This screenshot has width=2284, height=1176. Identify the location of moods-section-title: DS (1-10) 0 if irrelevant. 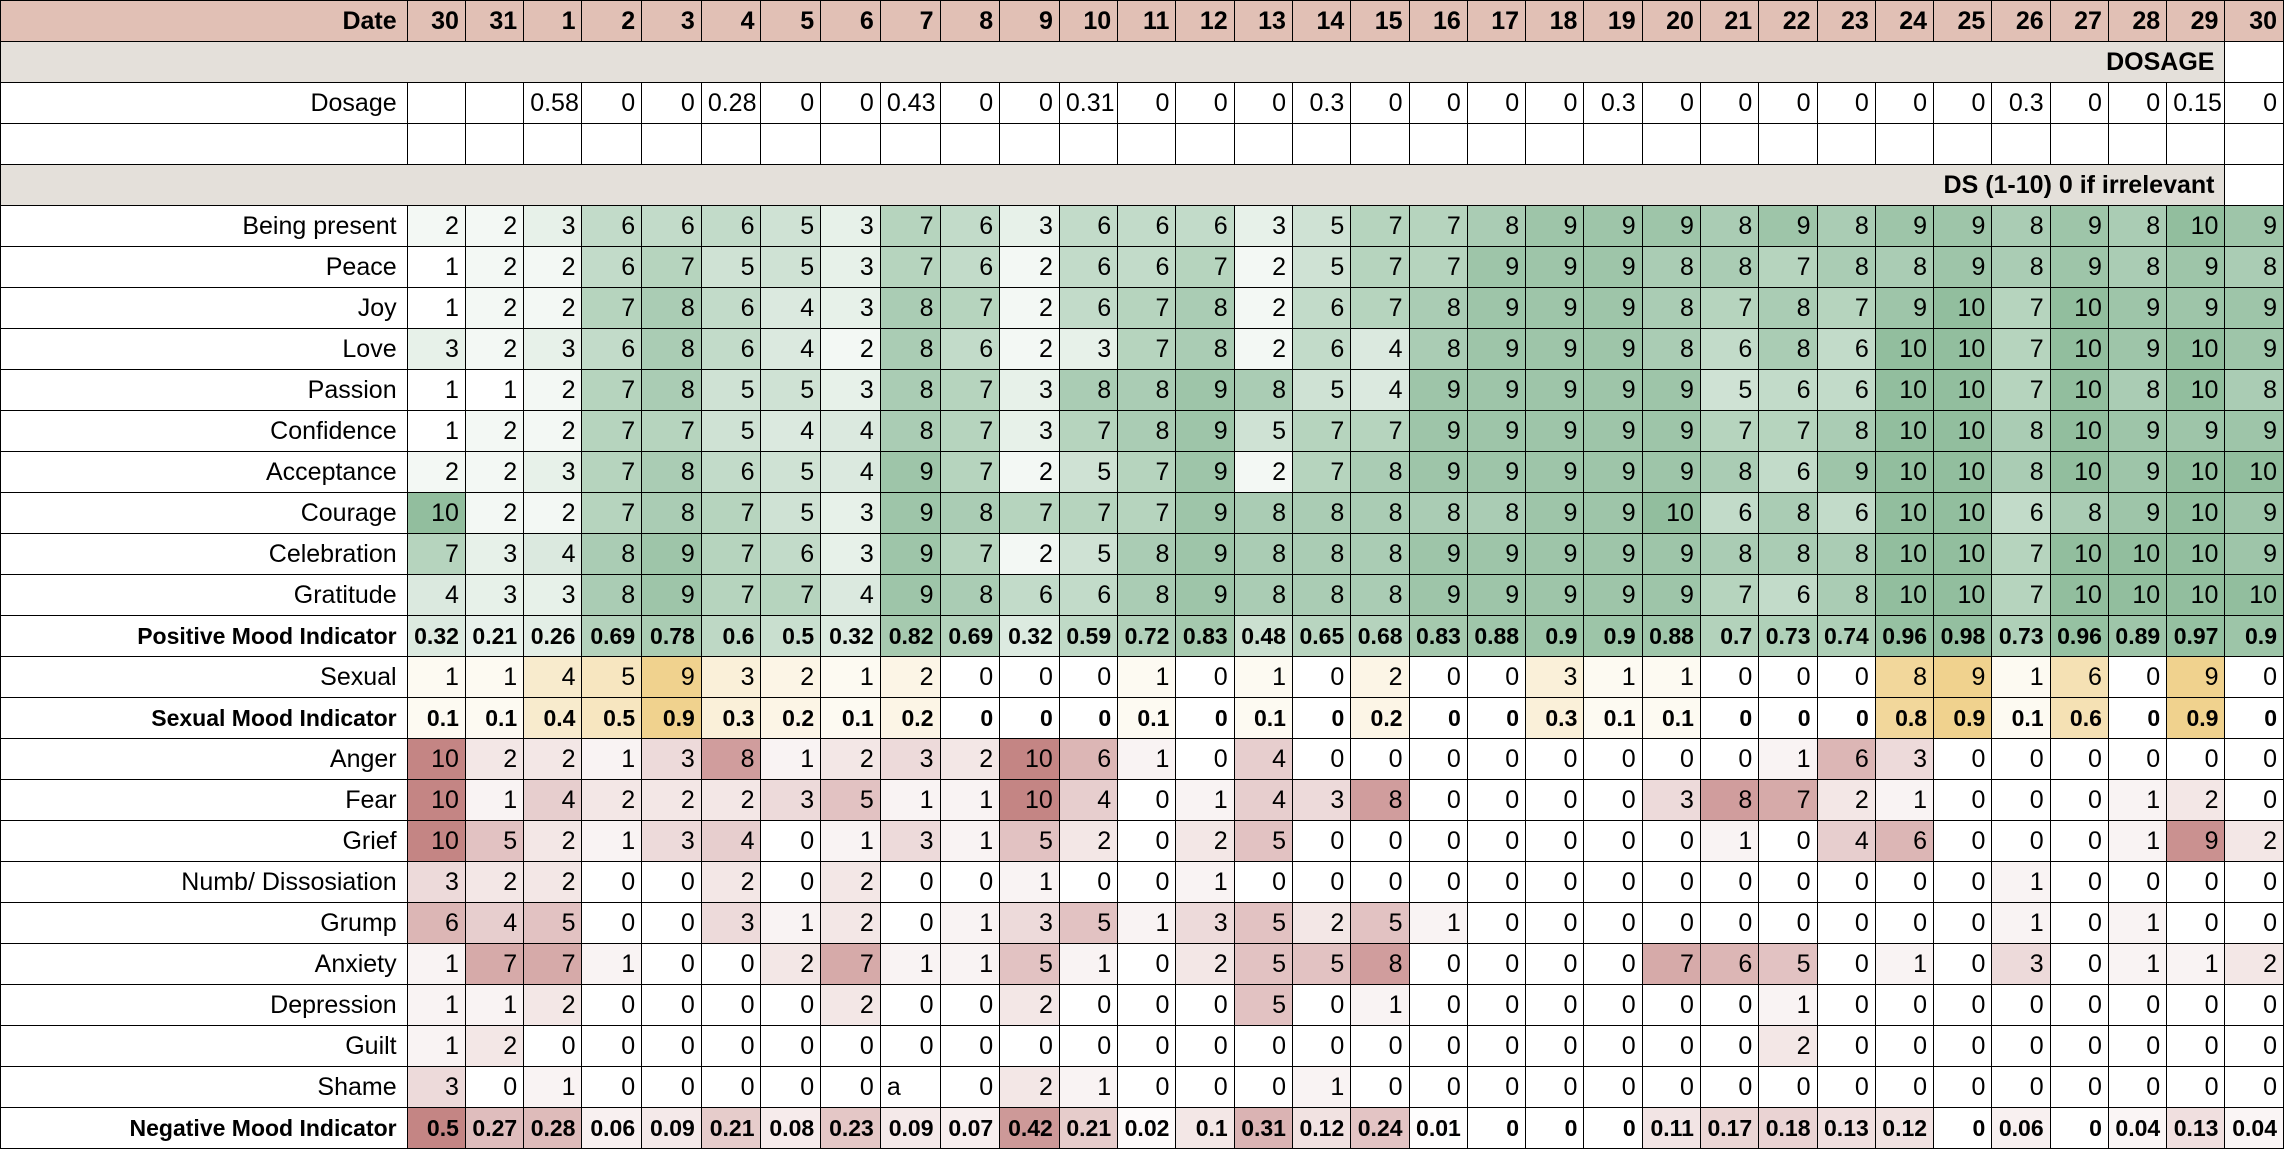
(1113, 185).